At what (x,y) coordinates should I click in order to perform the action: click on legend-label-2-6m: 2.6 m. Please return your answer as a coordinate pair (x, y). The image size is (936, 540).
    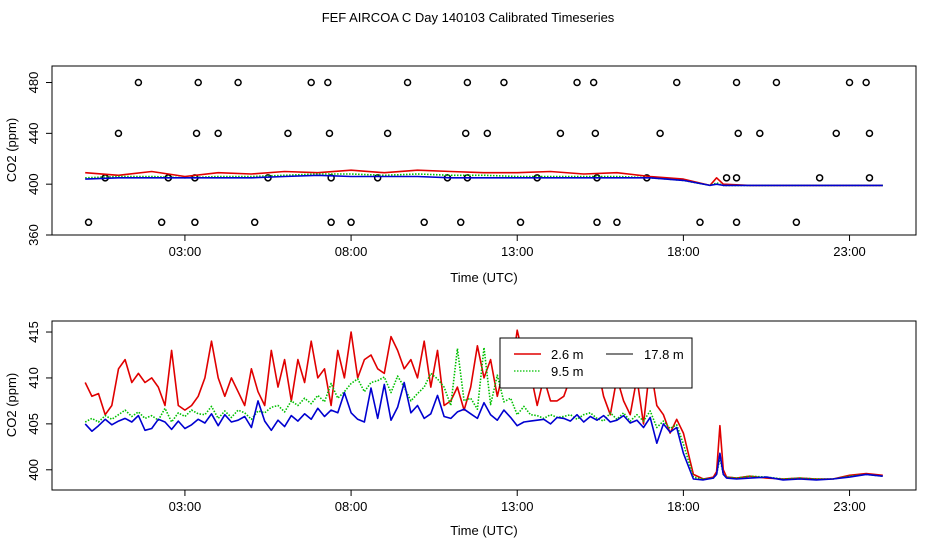
    Looking at the image, I should click on (567, 354).